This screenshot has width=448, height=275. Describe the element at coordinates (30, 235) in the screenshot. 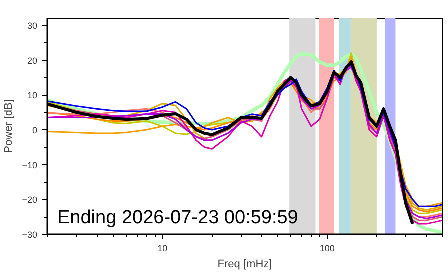

I see `y-tick-label: −30` at that location.